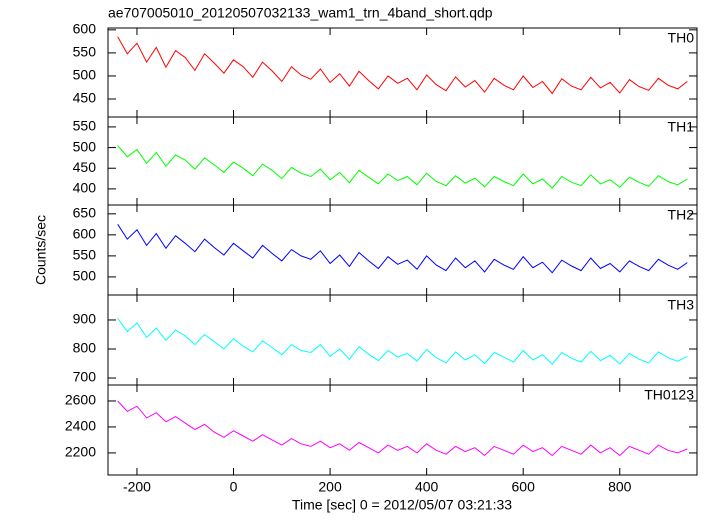  I want to click on y-axis-label: Counts/sec, so click(41, 250).